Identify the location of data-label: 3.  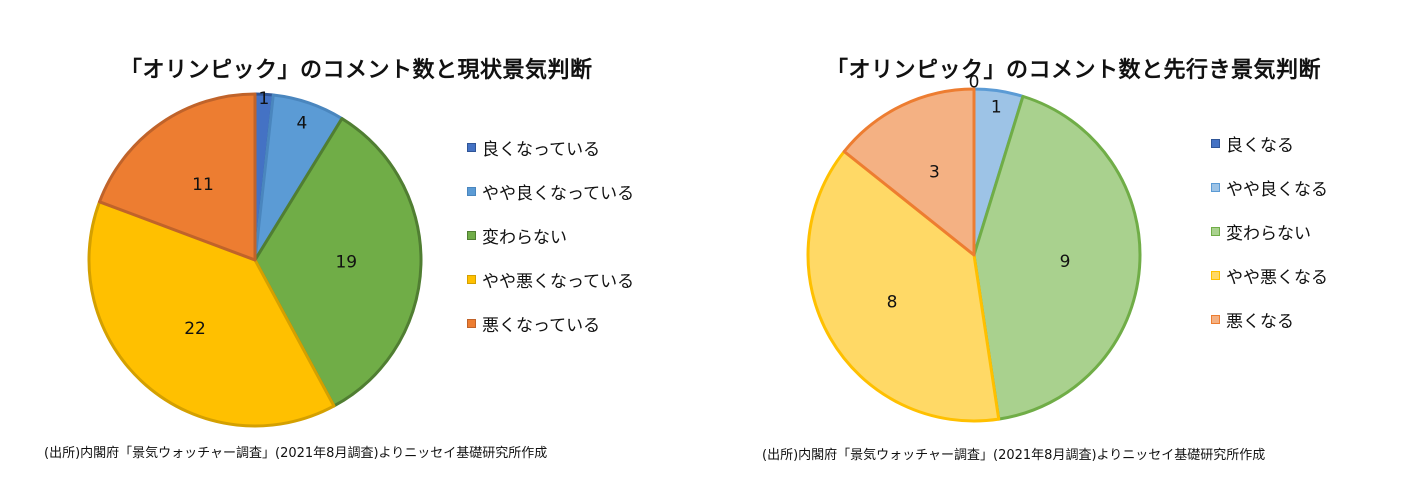
(934, 173).